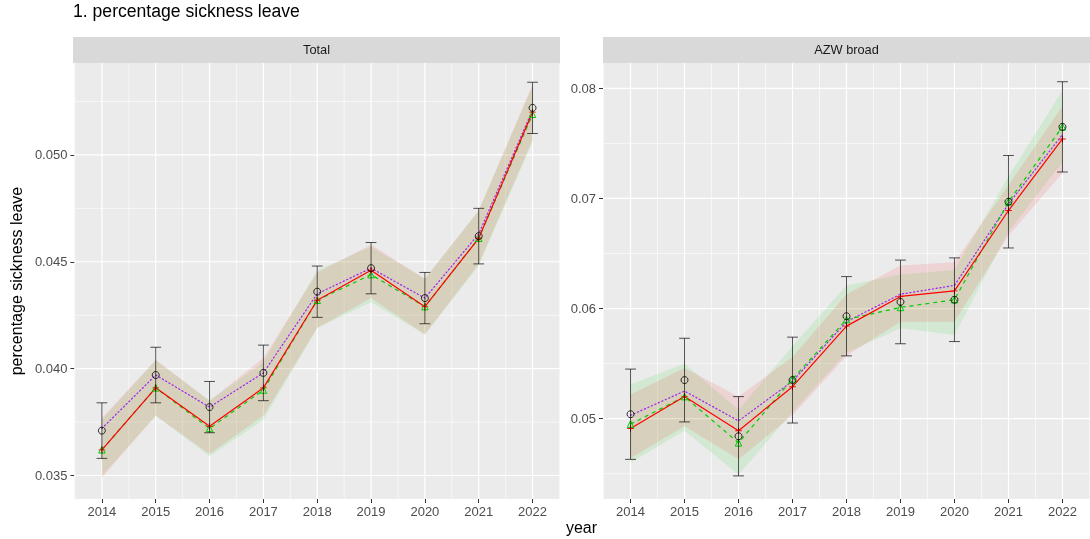 The height and width of the screenshot is (539, 1090). What do you see at coordinates (583, 309) in the screenshot?
I see `y-tick-label: 0.06` at bounding box center [583, 309].